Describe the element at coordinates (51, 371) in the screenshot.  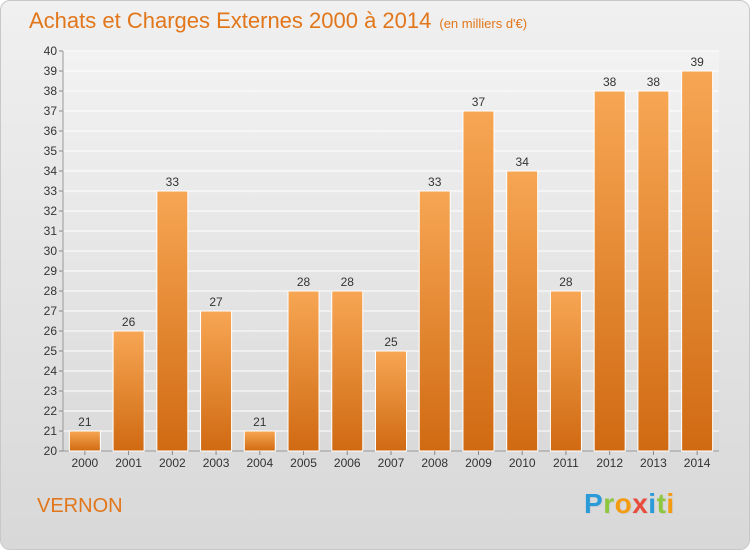
I see `y-tick-label: 24` at that location.